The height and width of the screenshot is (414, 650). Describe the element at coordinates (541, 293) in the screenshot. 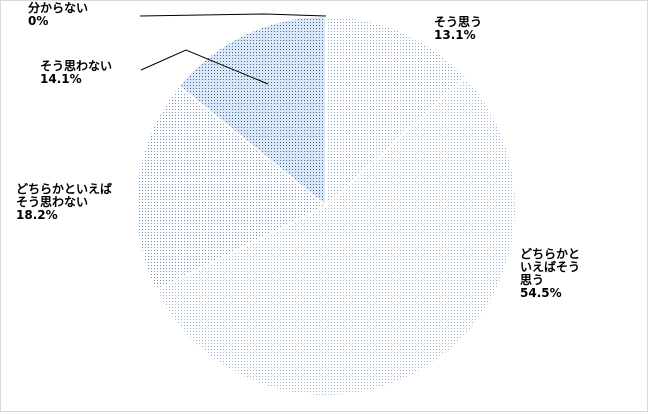

I see `slice-value-1: 54.5%` at that location.